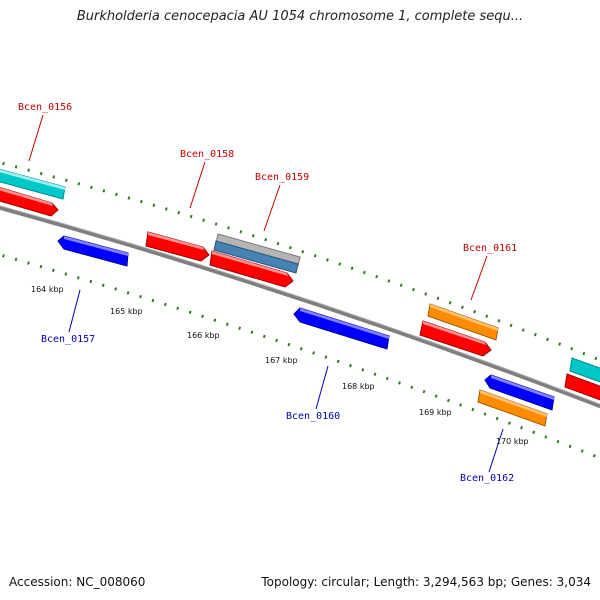 This screenshot has width=600, height=600. What do you see at coordinates (93, 251) in the screenshot?
I see `gene-bcen0157` at bounding box center [93, 251].